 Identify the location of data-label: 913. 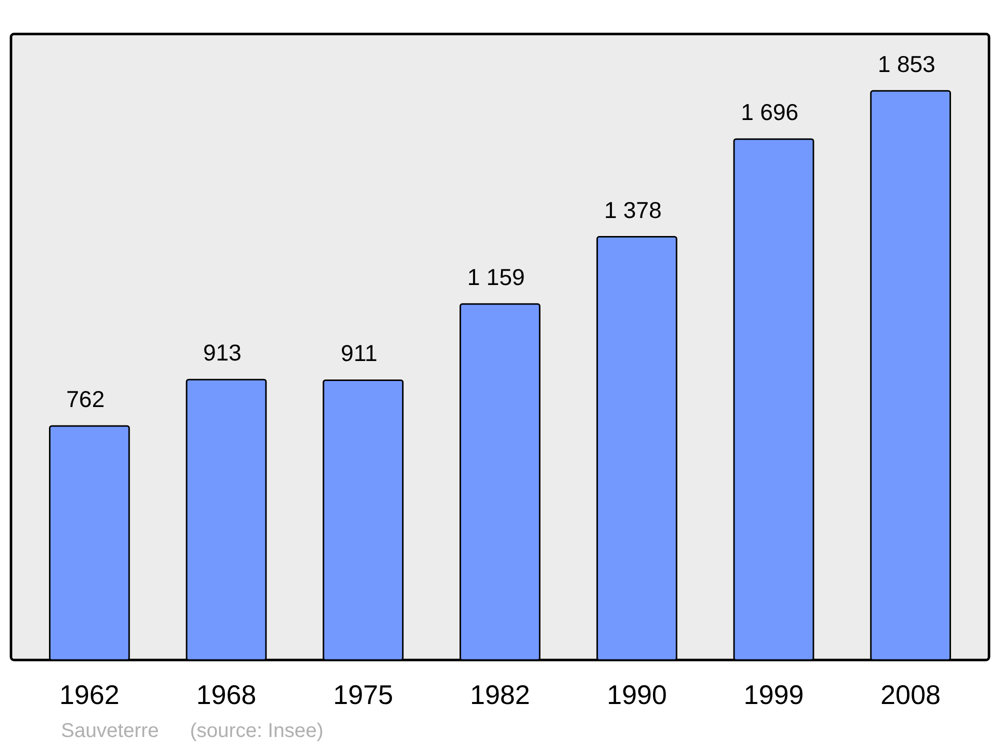
(222, 353).